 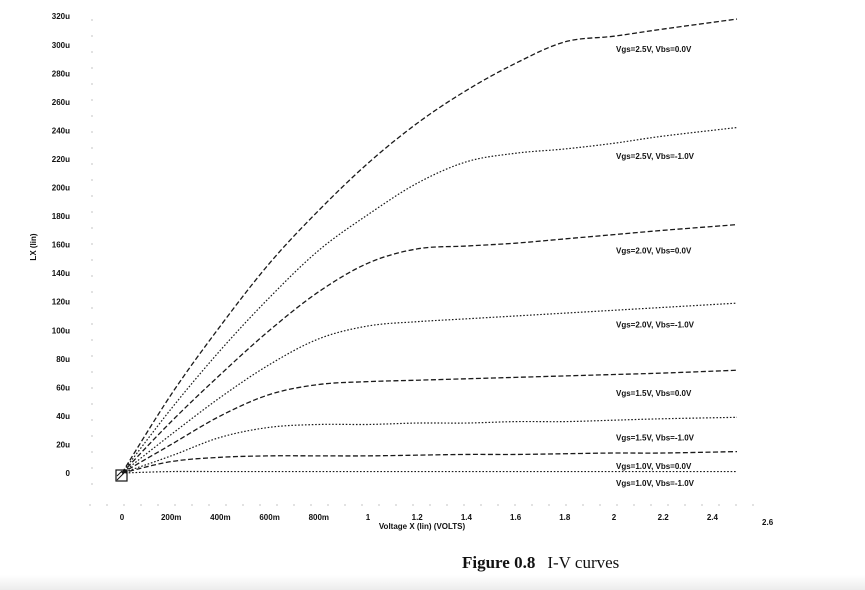 What do you see at coordinates (63, 359) in the screenshot?
I see `y-tick-label: 80u` at bounding box center [63, 359].